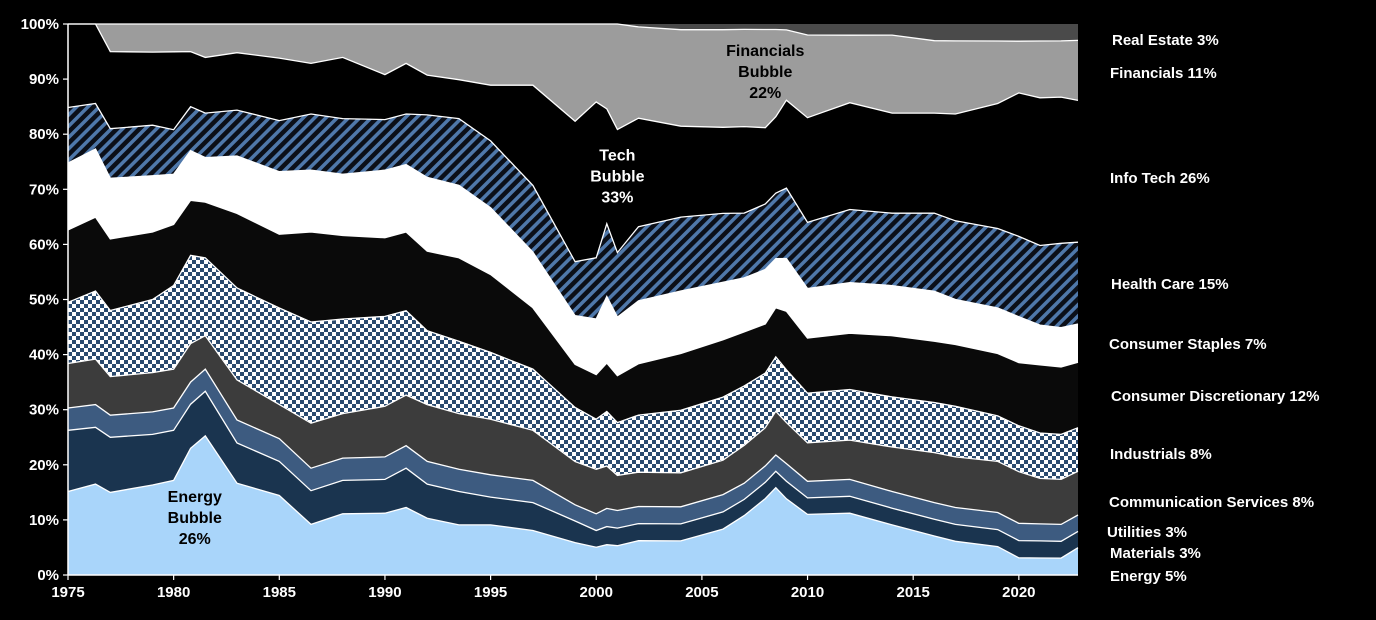 The width and height of the screenshot is (1376, 620). What do you see at coordinates (44, 244) in the screenshot?
I see `y-tick-label: 60%` at bounding box center [44, 244].